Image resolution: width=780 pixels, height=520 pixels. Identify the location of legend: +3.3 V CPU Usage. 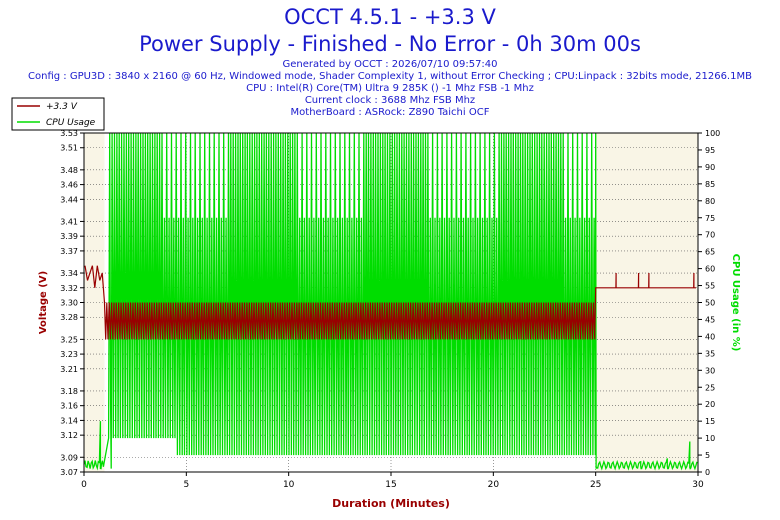
(58, 114).